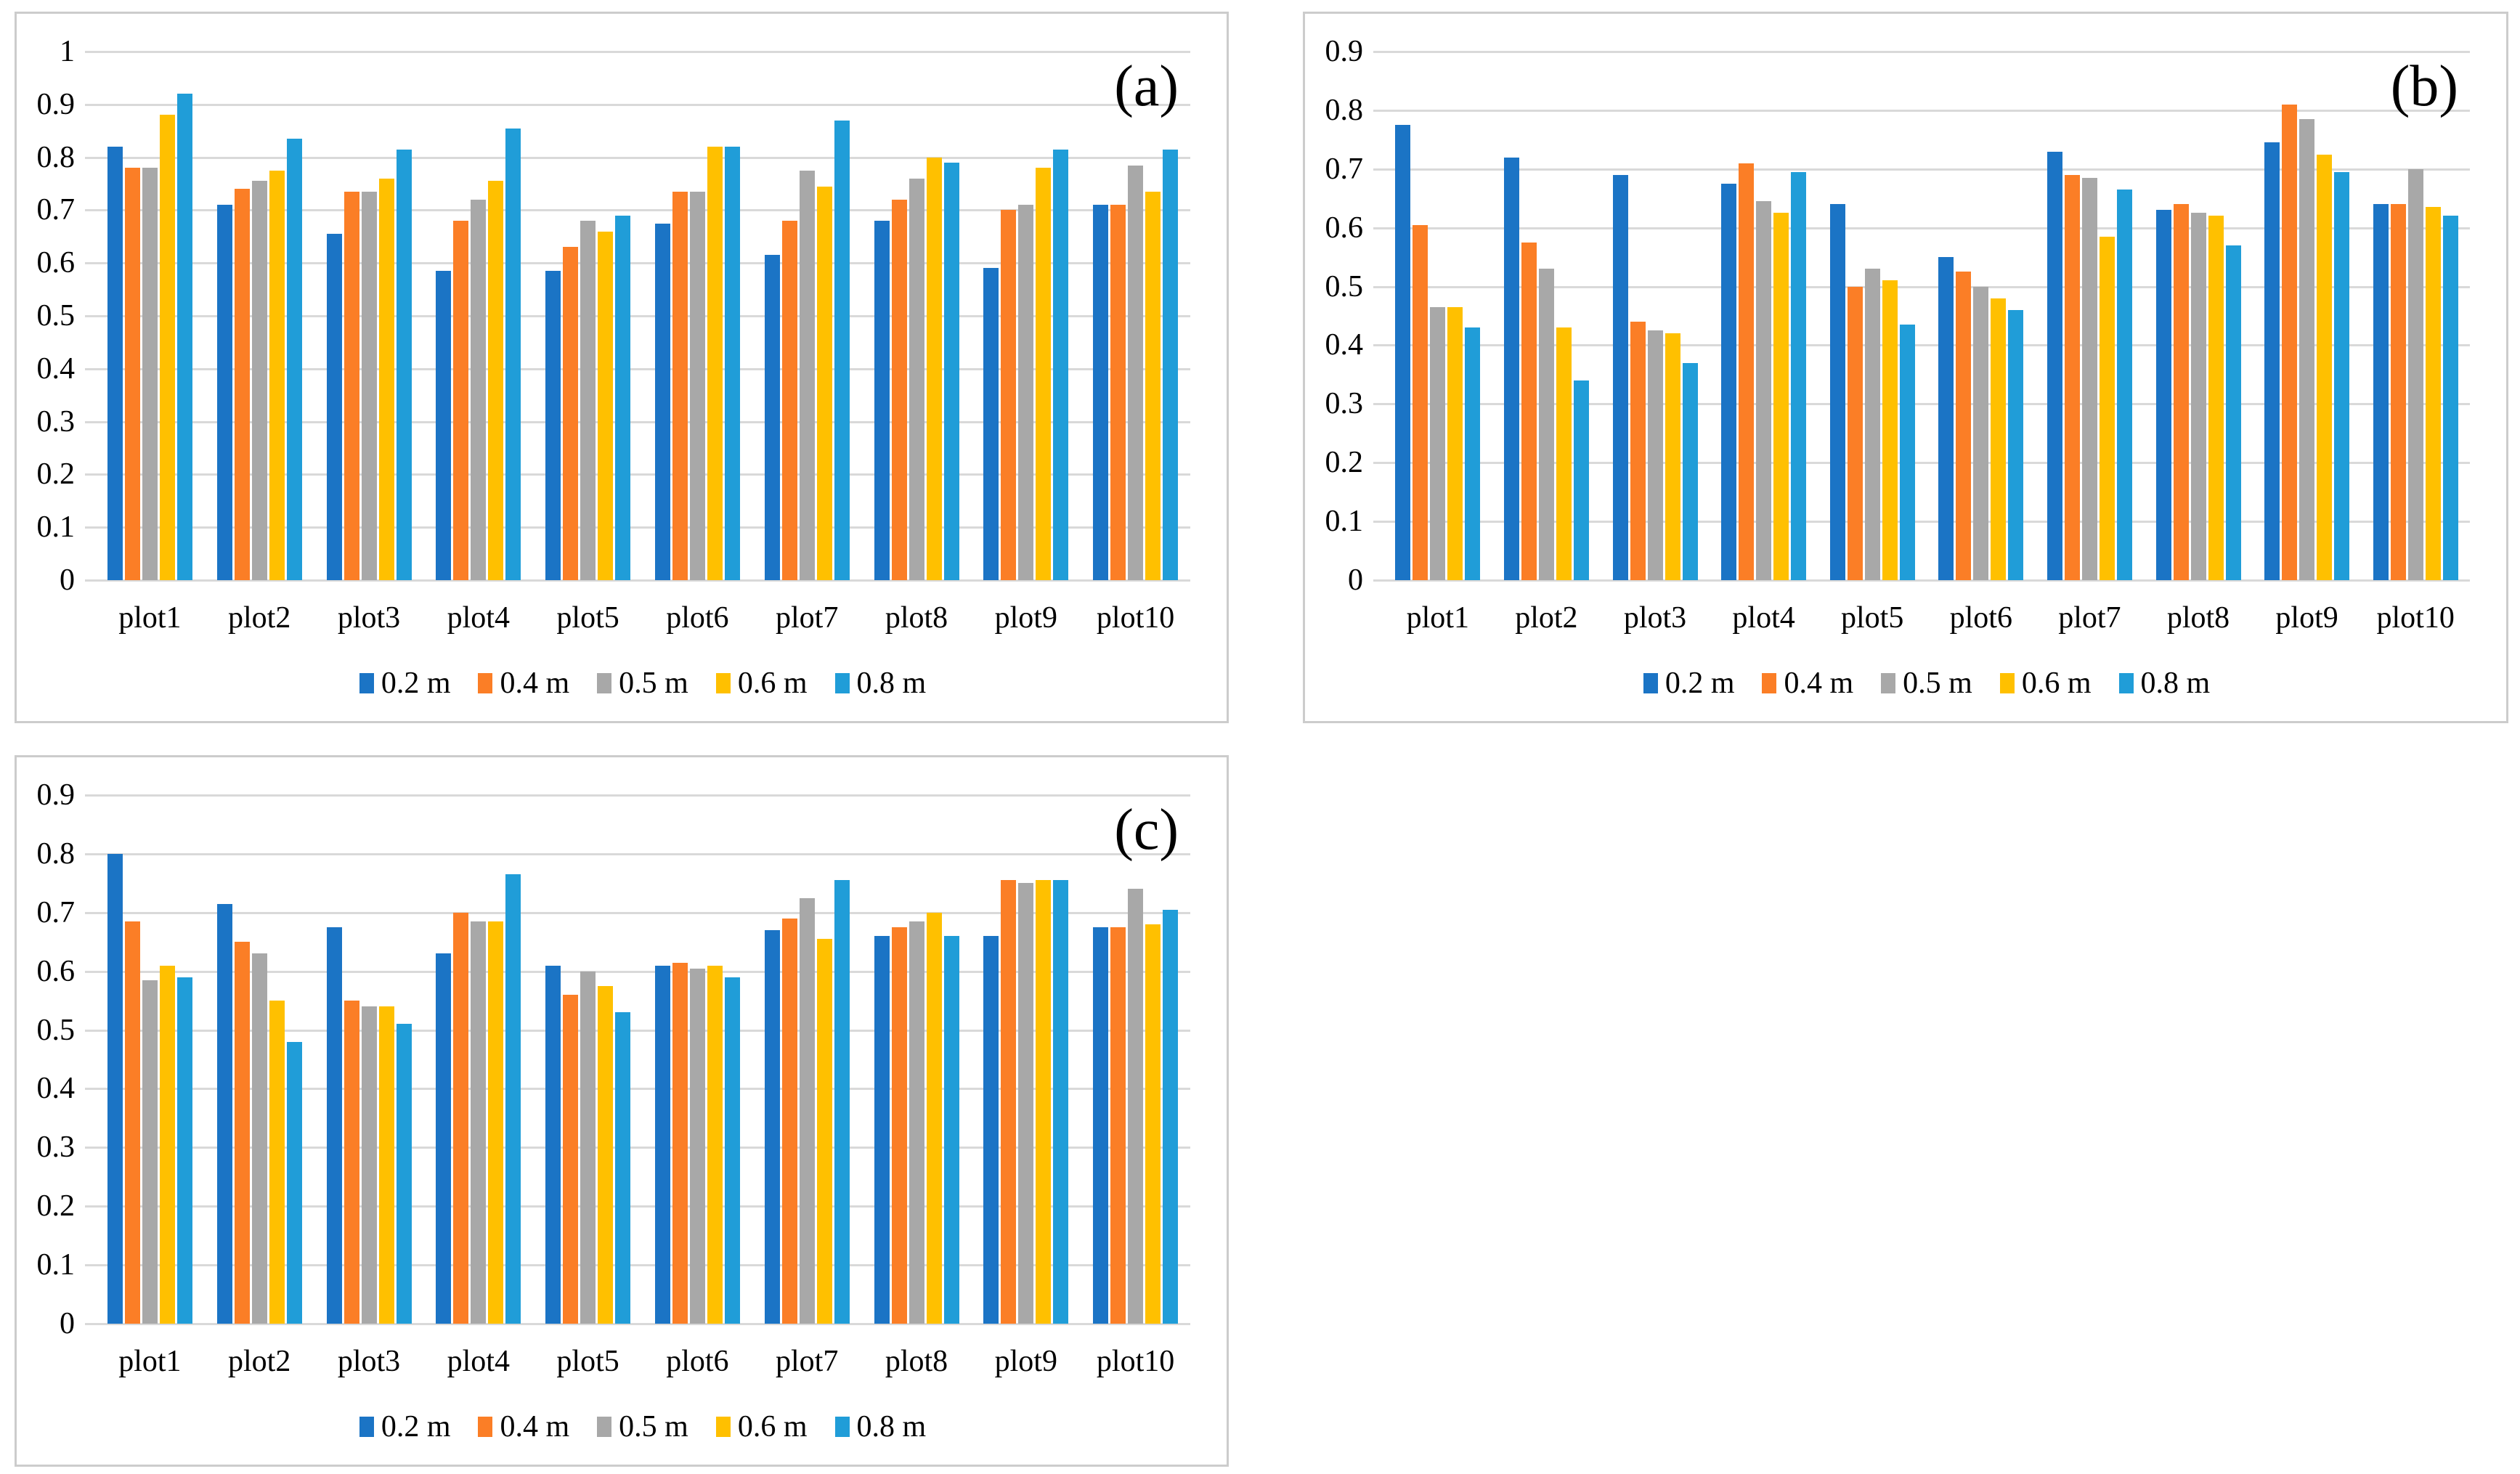  I want to click on bar-plot8-0.6m, so click(934, 1118).